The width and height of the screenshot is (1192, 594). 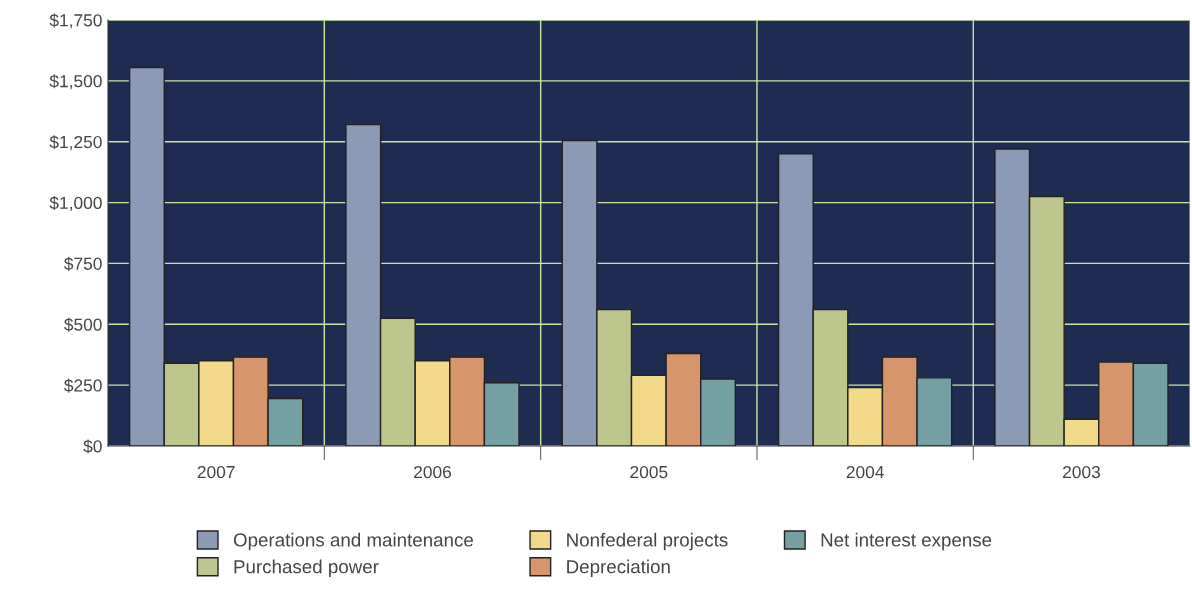 What do you see at coordinates (433, 472) in the screenshot?
I see `x-tick-label: 2006` at bounding box center [433, 472].